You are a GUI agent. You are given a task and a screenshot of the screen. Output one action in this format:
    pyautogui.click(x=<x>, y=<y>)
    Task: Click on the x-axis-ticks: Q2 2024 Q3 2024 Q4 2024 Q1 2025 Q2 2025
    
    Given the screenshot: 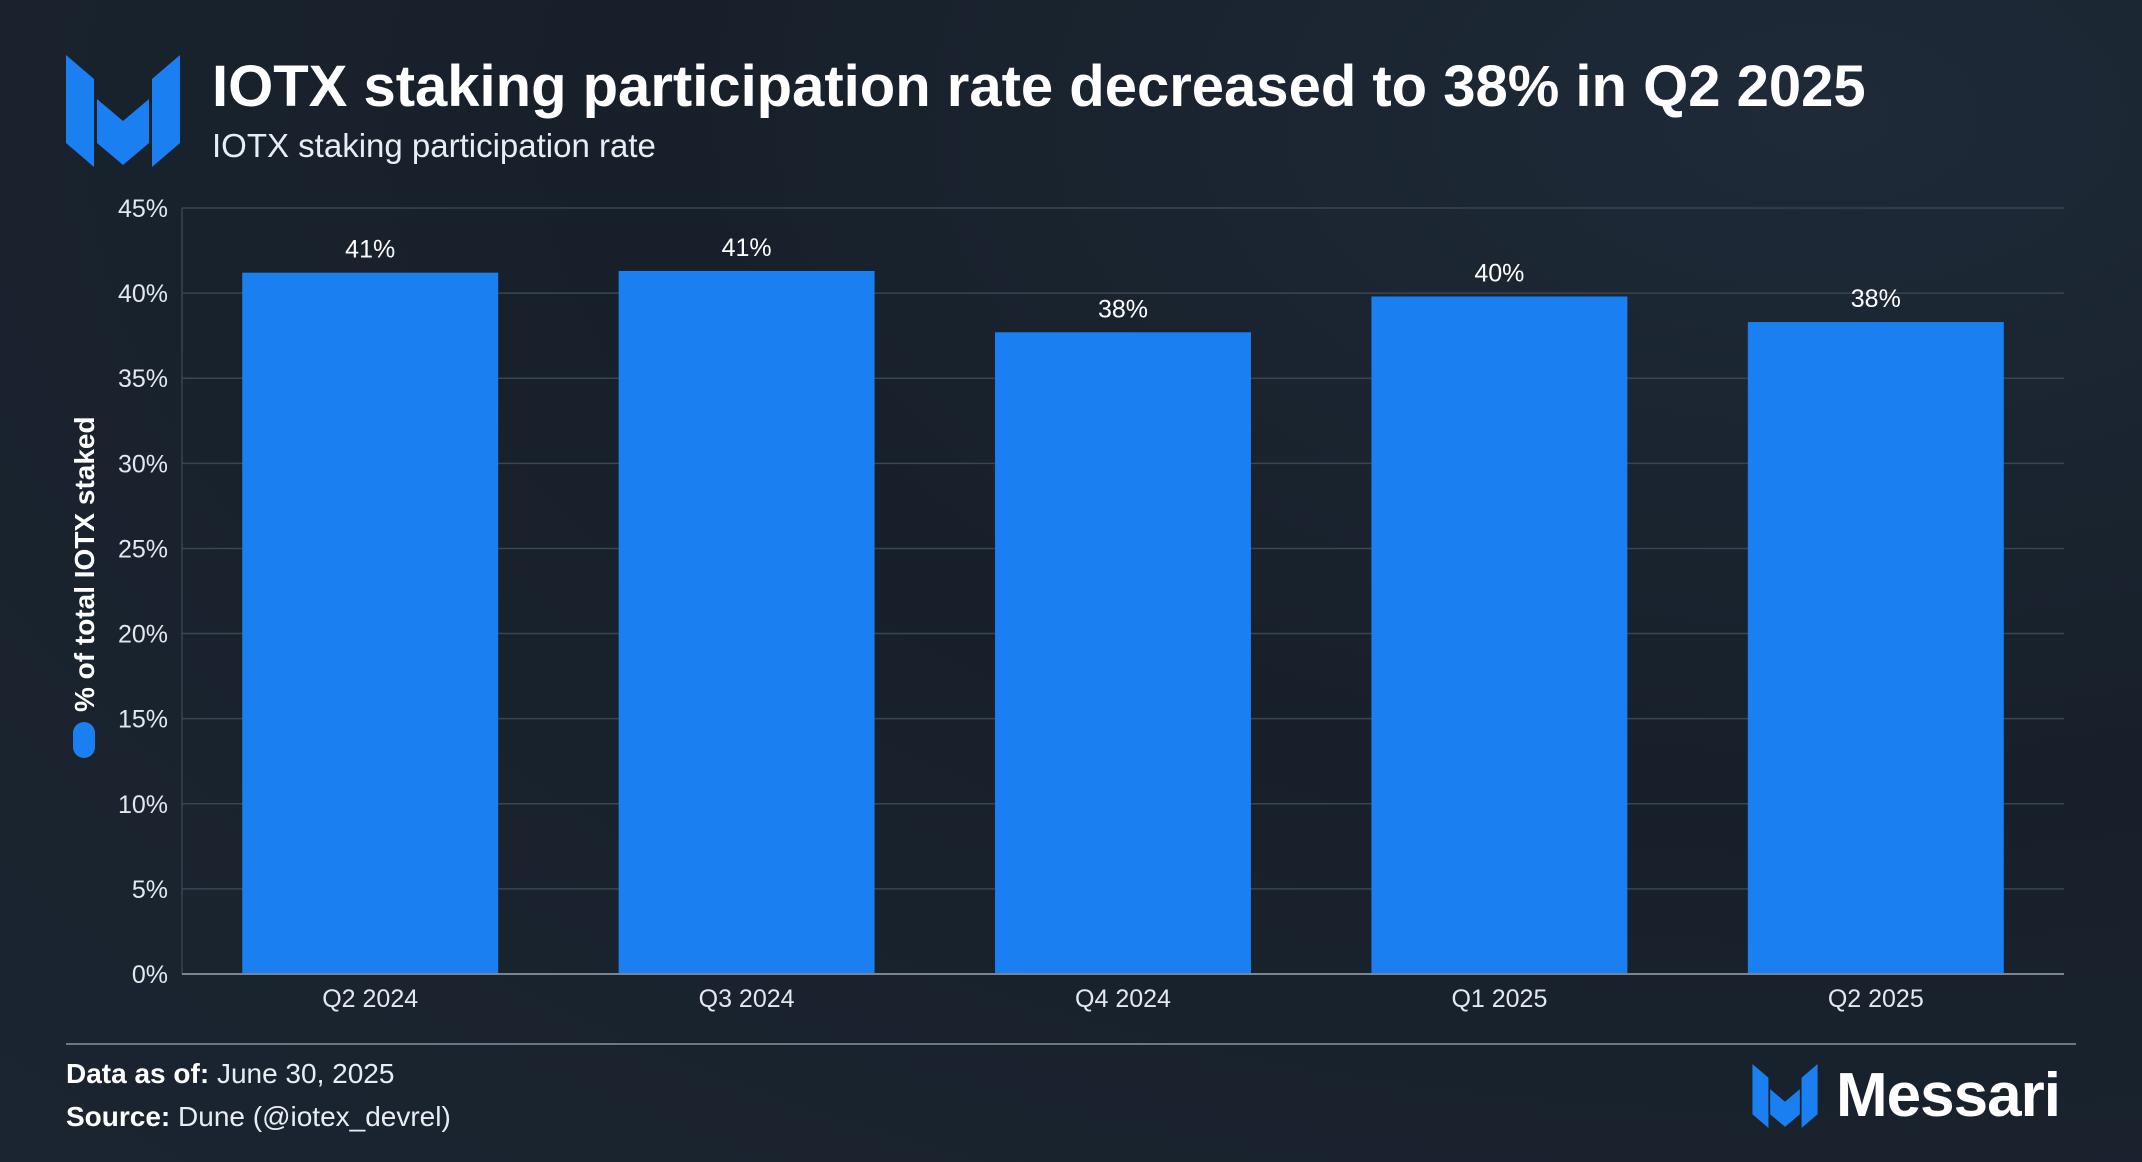 What is the action you would take?
    pyautogui.click(x=1123, y=999)
    